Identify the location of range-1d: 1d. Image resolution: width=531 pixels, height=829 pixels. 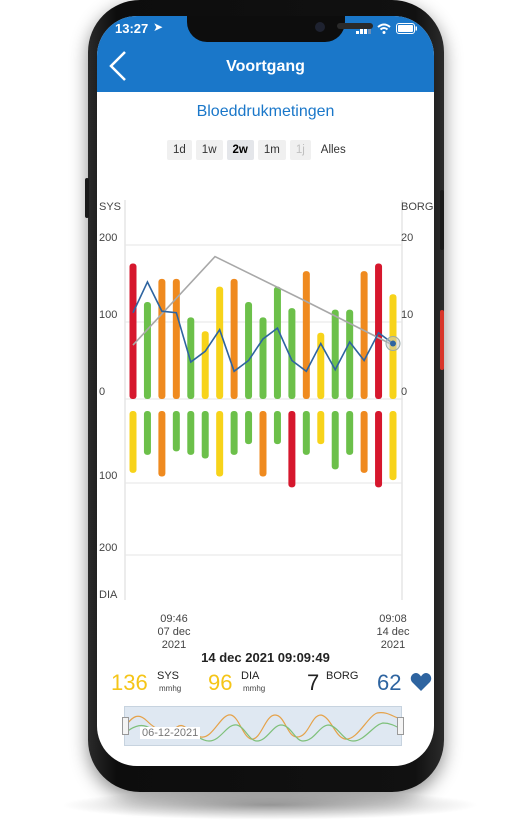
(179, 150).